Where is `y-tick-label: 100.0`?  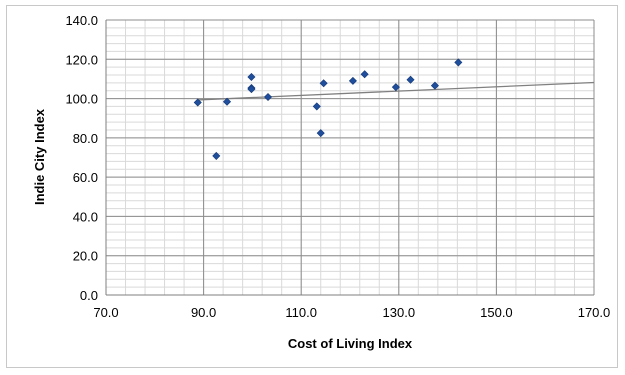 y-tick-label: 100.0 is located at coordinates (81, 99).